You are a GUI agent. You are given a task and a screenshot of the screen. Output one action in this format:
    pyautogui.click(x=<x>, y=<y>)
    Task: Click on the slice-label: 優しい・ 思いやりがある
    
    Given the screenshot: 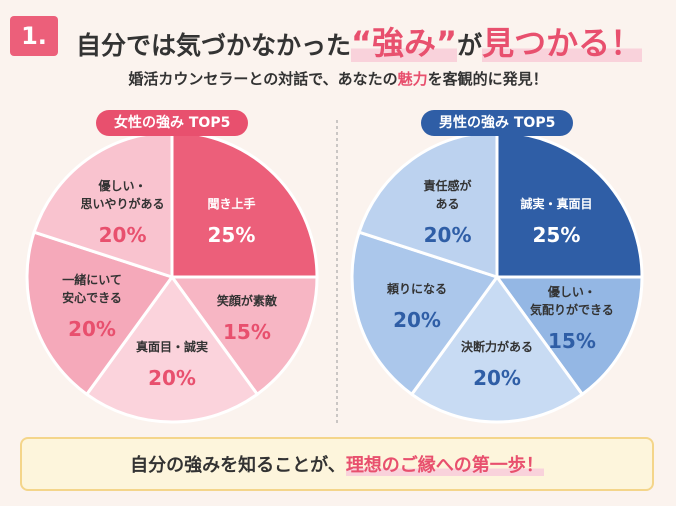 What is the action you would take?
    pyautogui.click(x=122, y=194)
    